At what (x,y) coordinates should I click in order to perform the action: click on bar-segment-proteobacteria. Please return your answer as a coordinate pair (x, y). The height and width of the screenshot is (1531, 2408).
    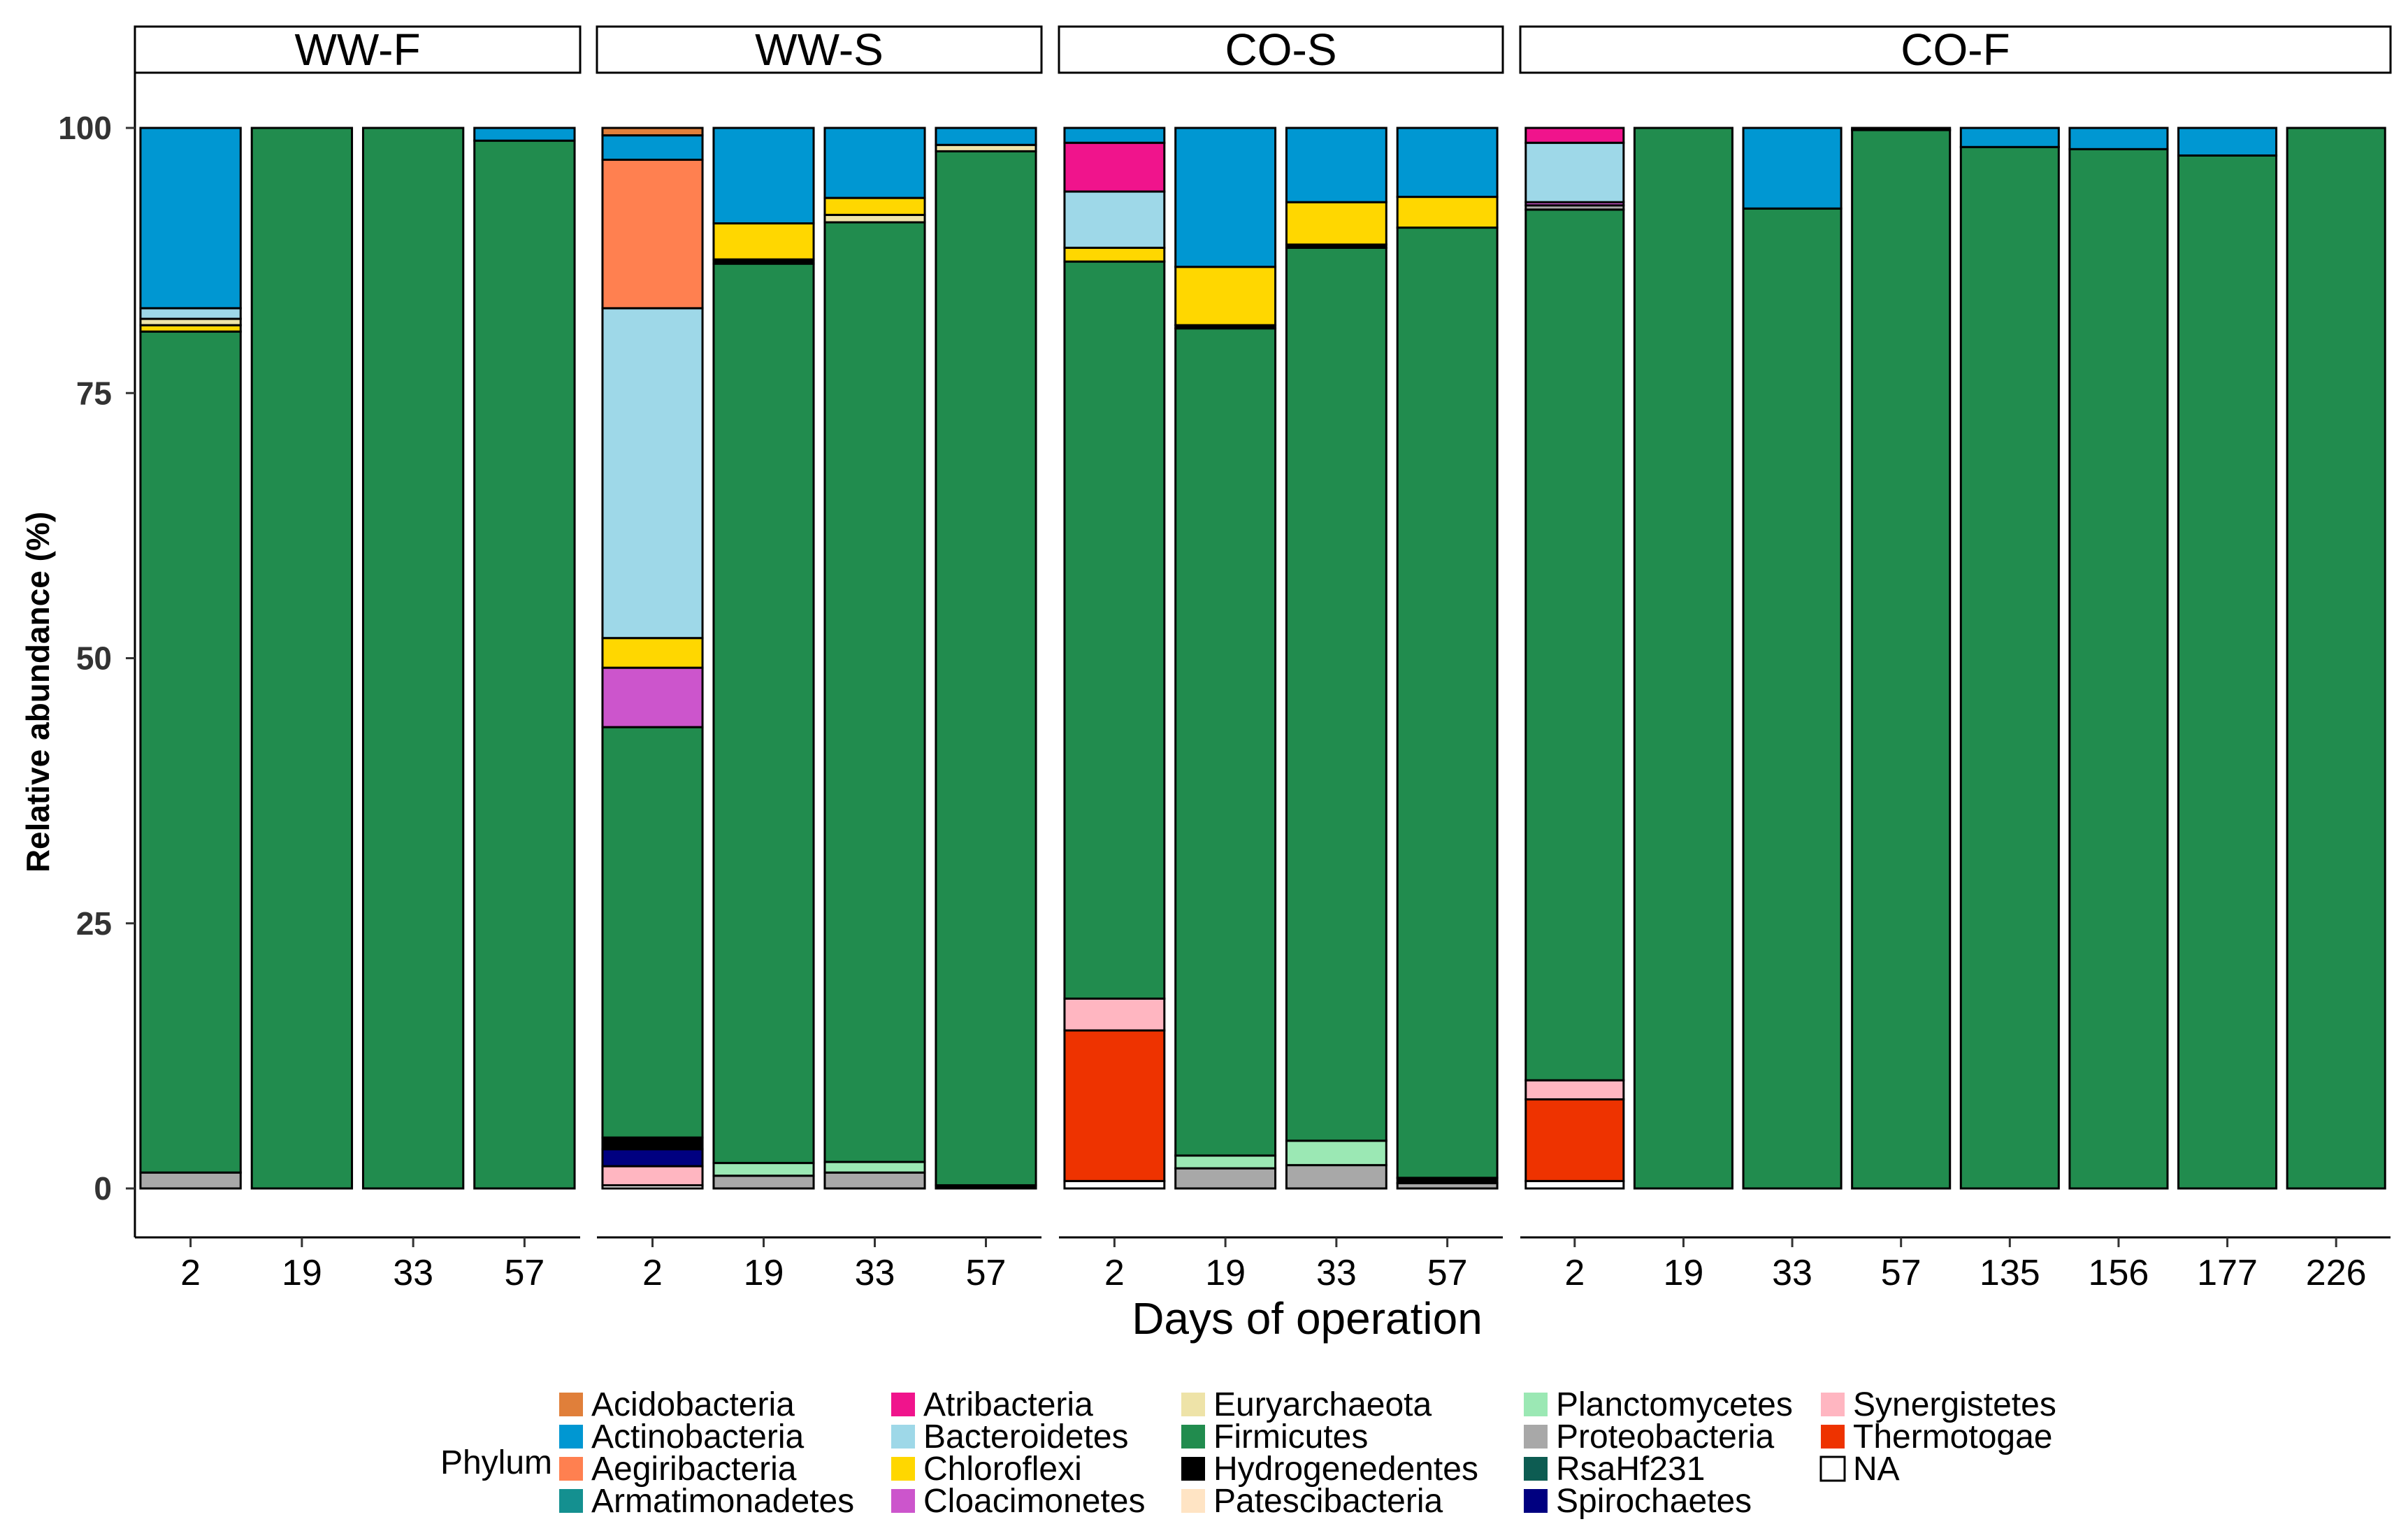
    Looking at the image, I should click on (874, 1180).